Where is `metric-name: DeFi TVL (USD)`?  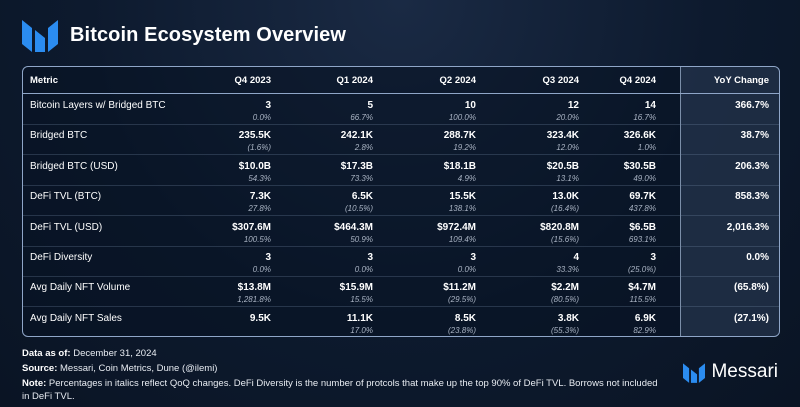 metric-name: DeFi TVL (USD) is located at coordinates (66, 227).